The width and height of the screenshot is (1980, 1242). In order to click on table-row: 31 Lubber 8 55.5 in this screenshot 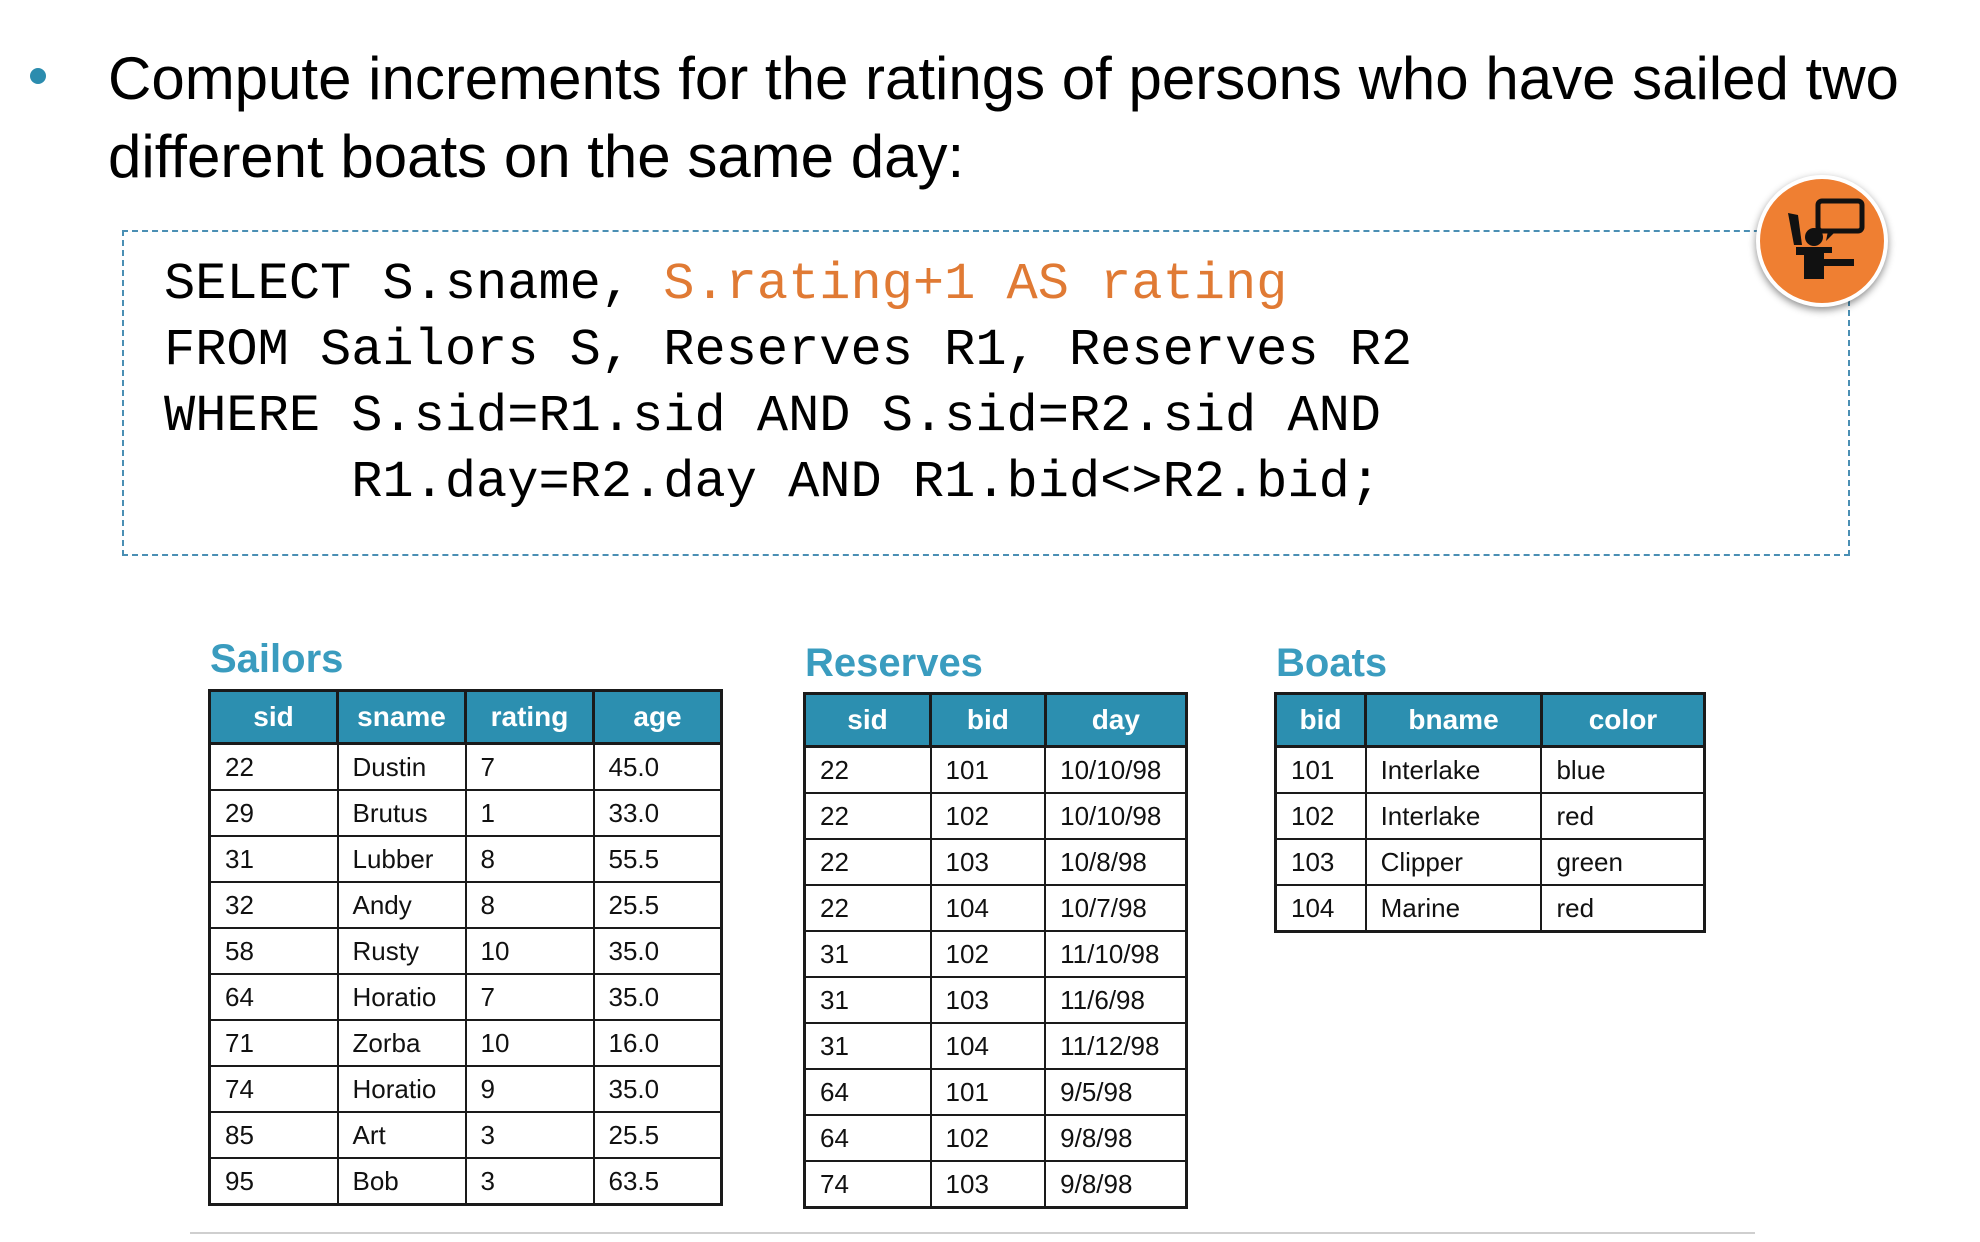, I will do `click(465, 859)`.